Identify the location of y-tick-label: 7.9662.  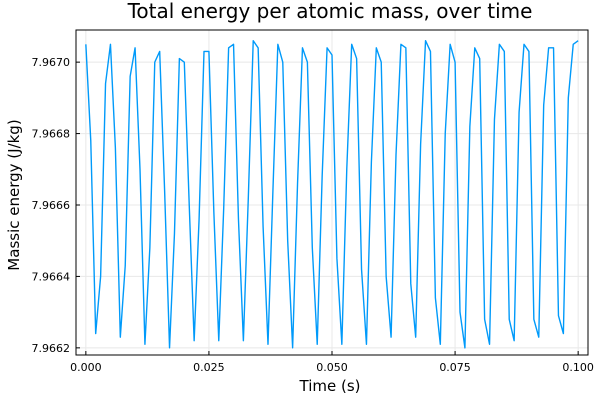
(51, 348).